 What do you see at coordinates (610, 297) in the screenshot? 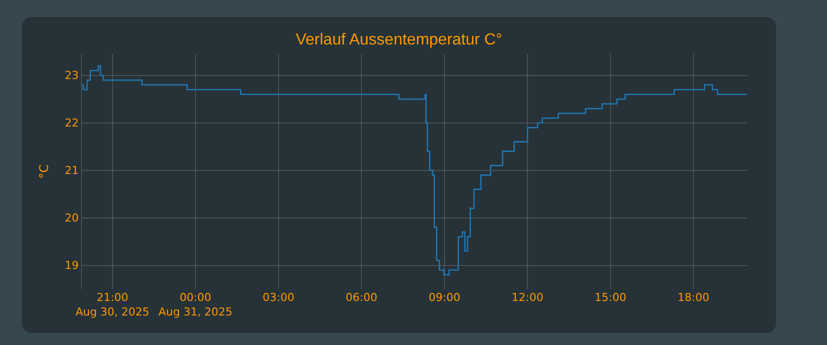
I see `x-tick-label: 15:00` at bounding box center [610, 297].